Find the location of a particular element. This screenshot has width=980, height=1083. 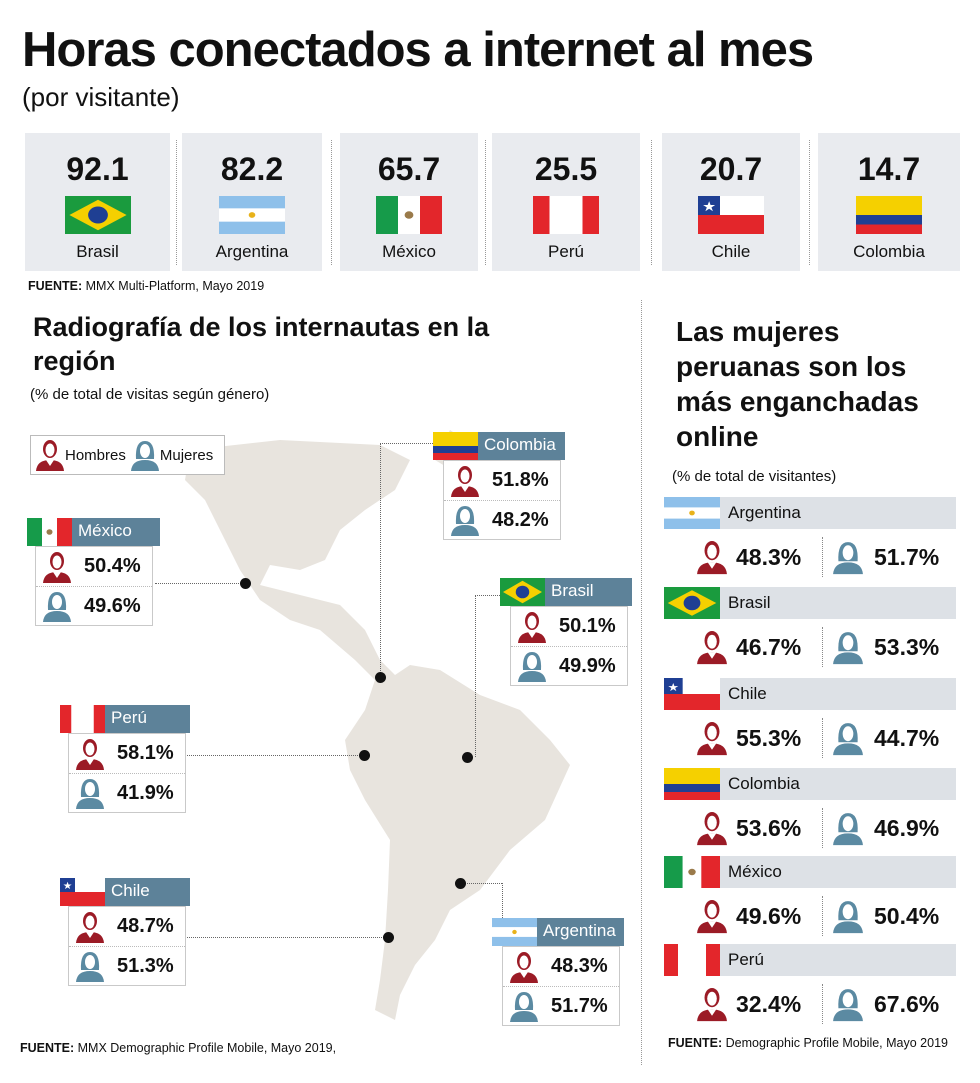

callout-header: ★ Chile is located at coordinates (125, 892).